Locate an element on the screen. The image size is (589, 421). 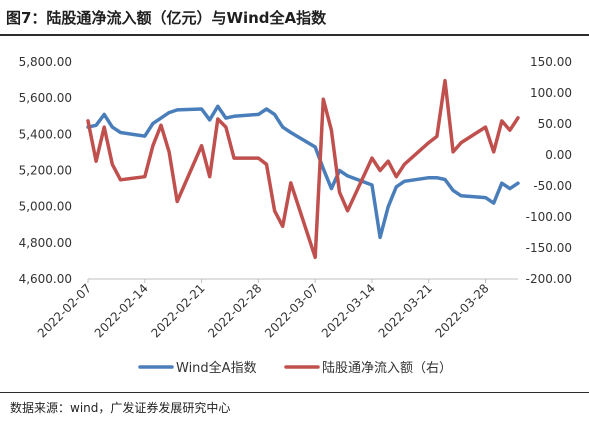
x-axis-tick-label: 2022-02-28 is located at coordinates (234, 310).